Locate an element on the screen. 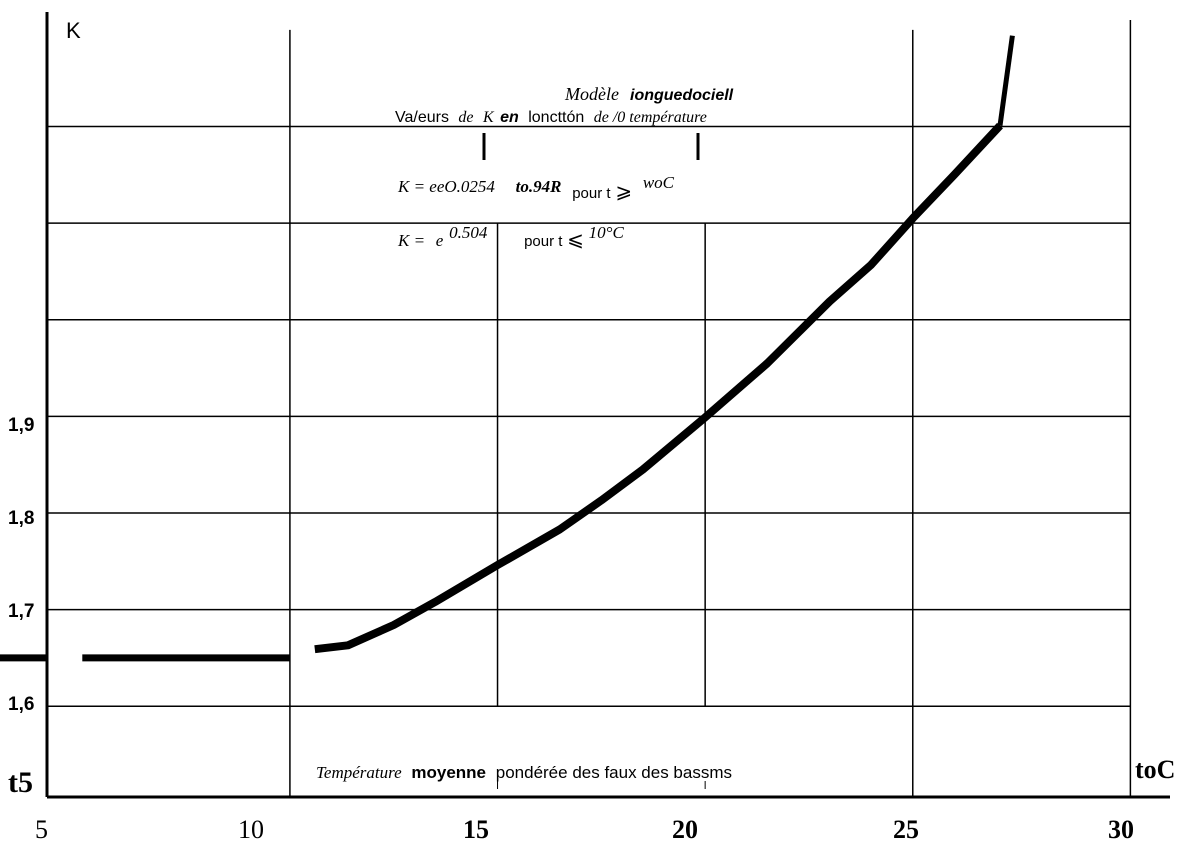  formula-2-part-2: e is located at coordinates (440, 240).